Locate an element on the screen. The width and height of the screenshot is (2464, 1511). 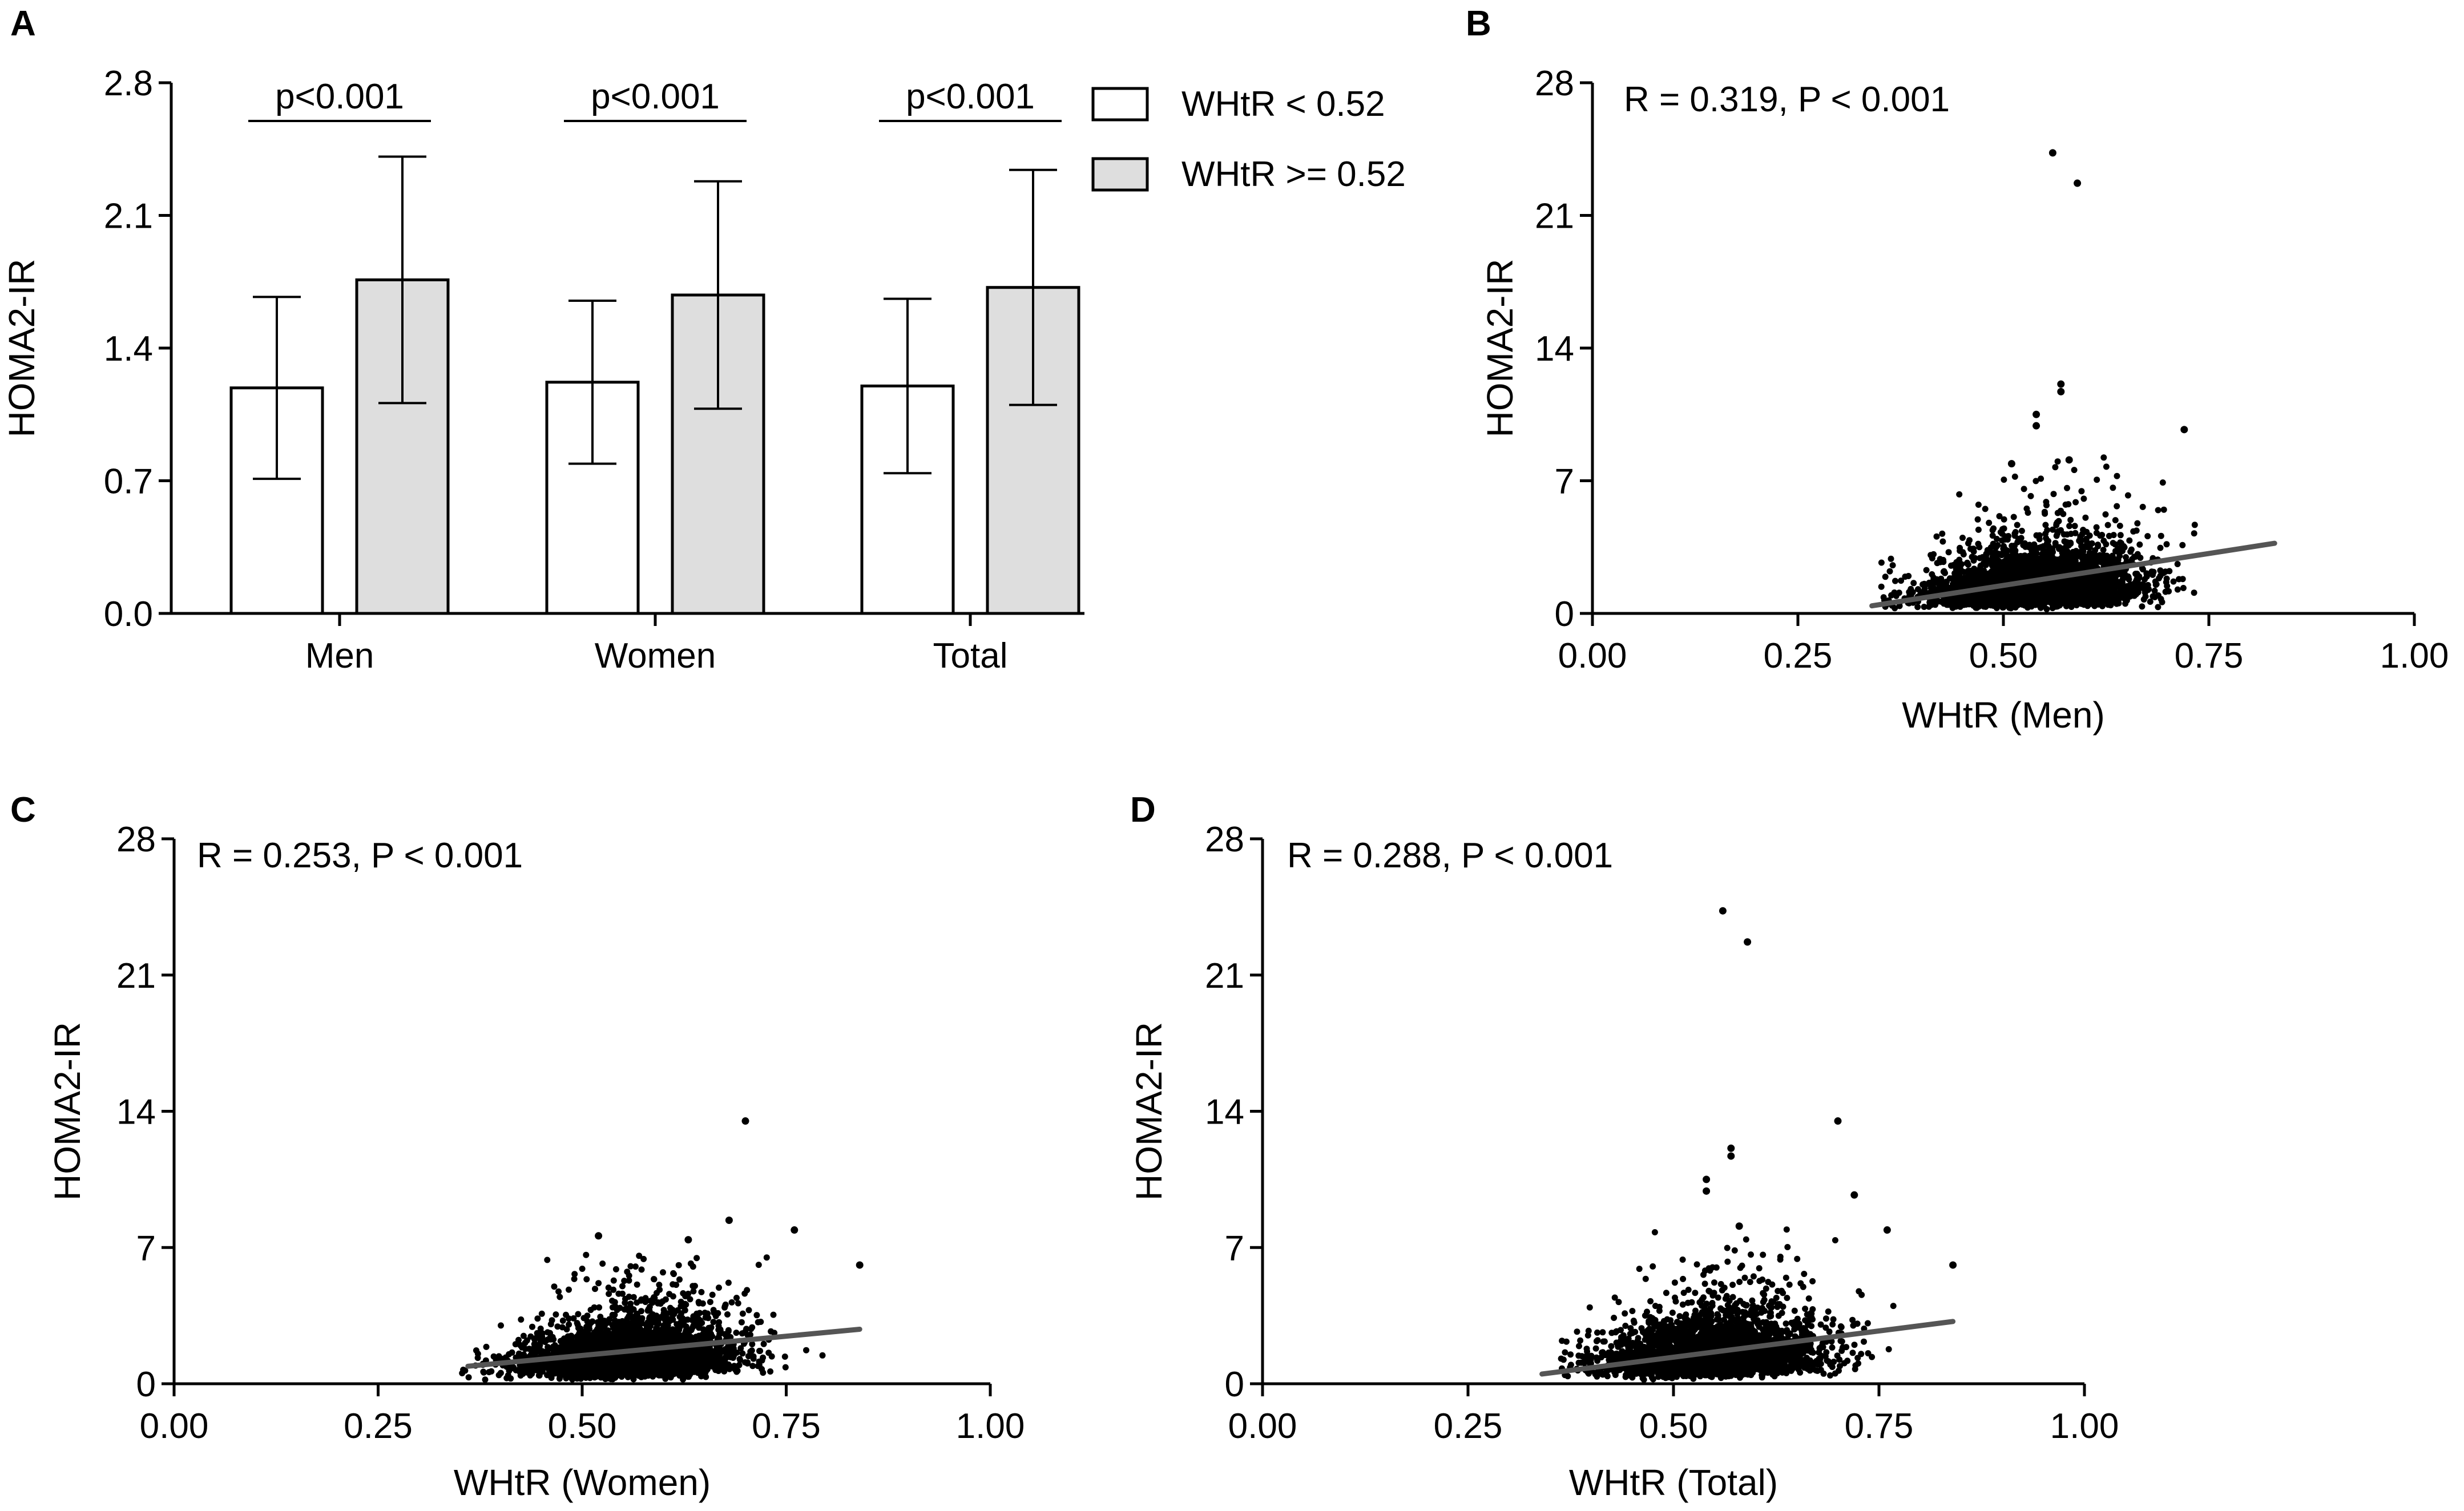
outlier-point is located at coordinates (2011, 464).